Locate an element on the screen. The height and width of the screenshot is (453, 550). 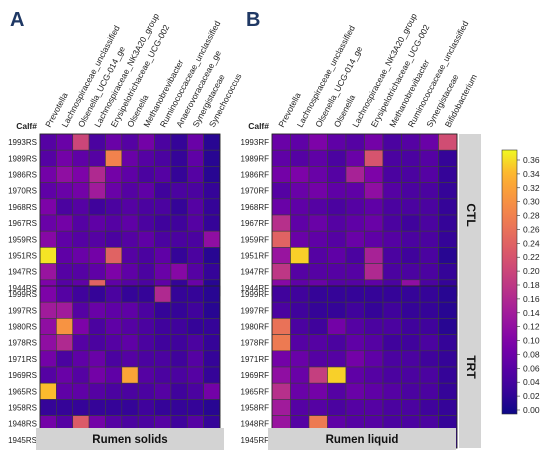
colorbar-tick-label: 0.24 is located at coordinates (531, 243).